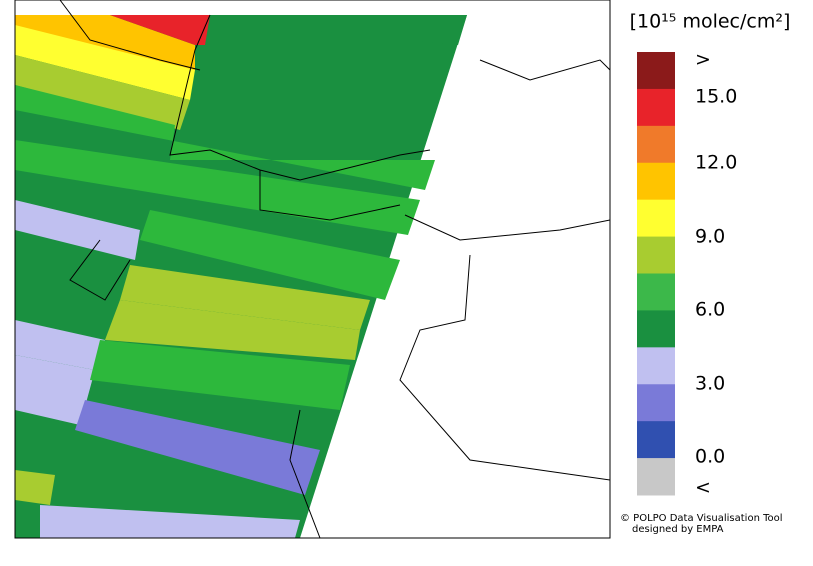 The image size is (813, 566). What do you see at coordinates (703, 488) in the screenshot?
I see `colorbar-label: <` at bounding box center [703, 488].